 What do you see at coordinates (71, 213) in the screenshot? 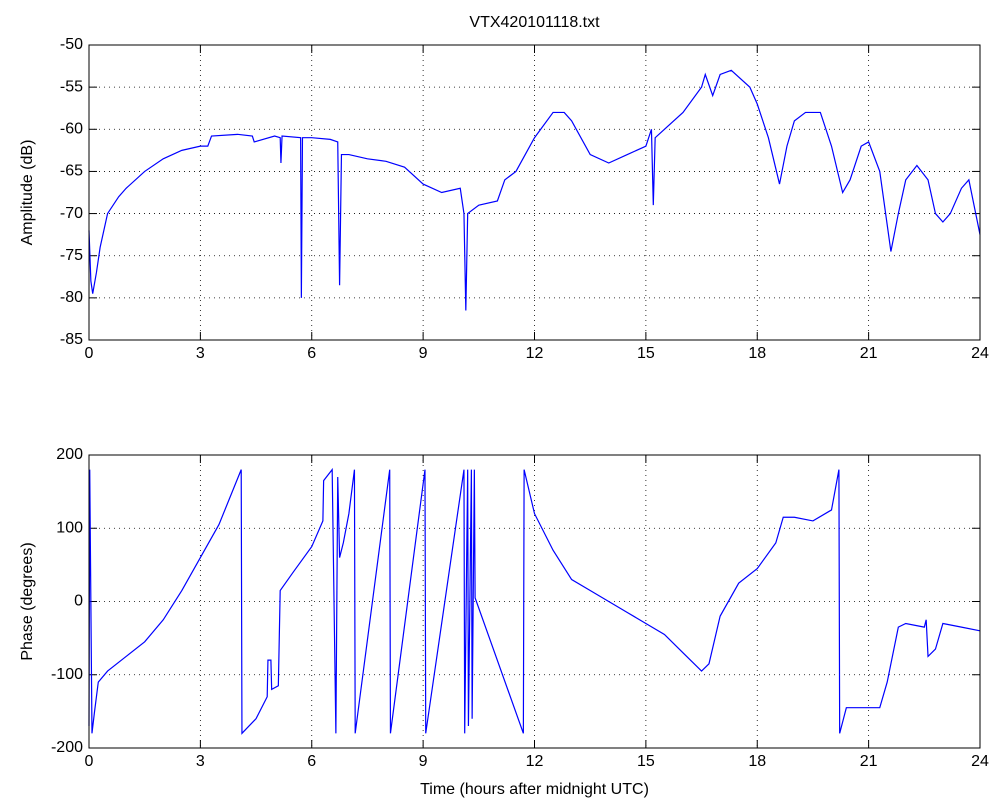
I see `y-tick-label: -70` at bounding box center [71, 213].